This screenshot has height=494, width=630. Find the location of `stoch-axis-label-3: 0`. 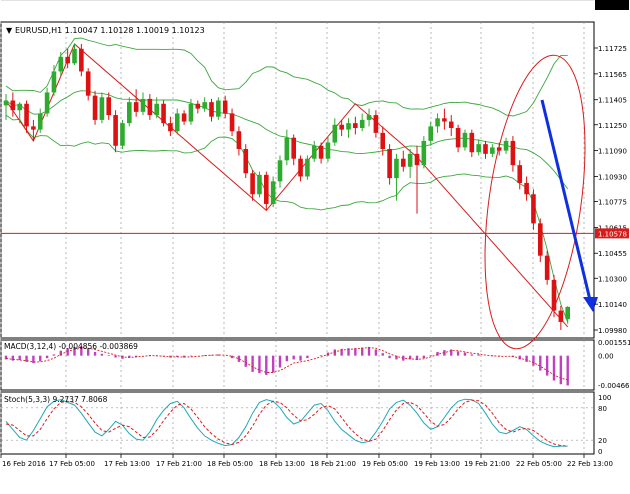

stoch-axis-label-3: 0 is located at coordinates (600, 452).